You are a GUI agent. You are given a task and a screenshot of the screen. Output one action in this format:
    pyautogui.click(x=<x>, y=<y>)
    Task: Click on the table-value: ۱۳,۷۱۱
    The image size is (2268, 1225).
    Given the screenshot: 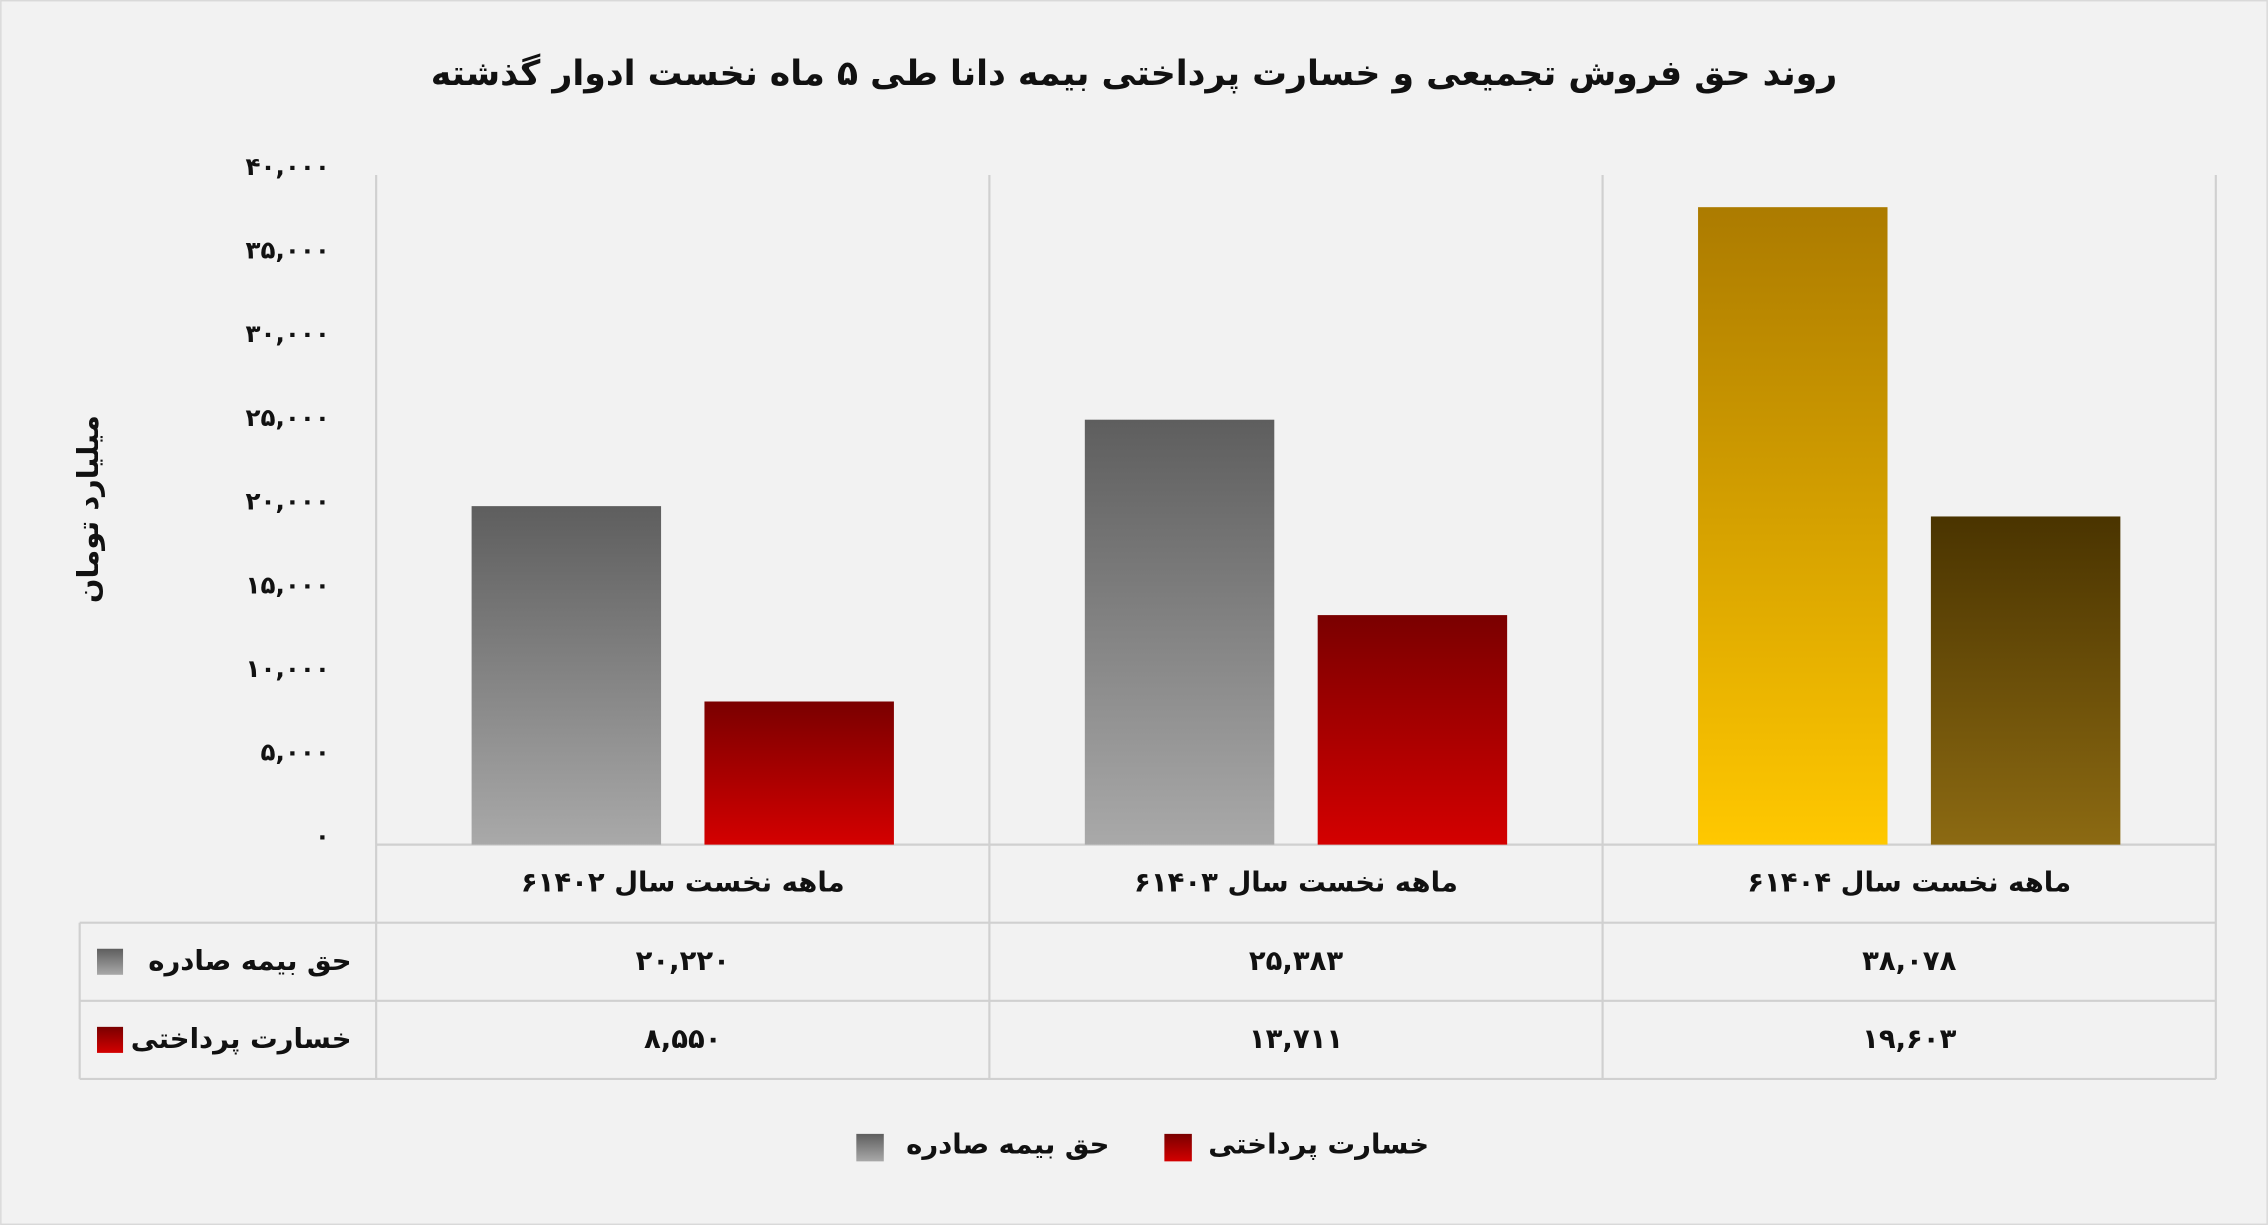 What is the action you would take?
    pyautogui.click(x=1296, y=1039)
    